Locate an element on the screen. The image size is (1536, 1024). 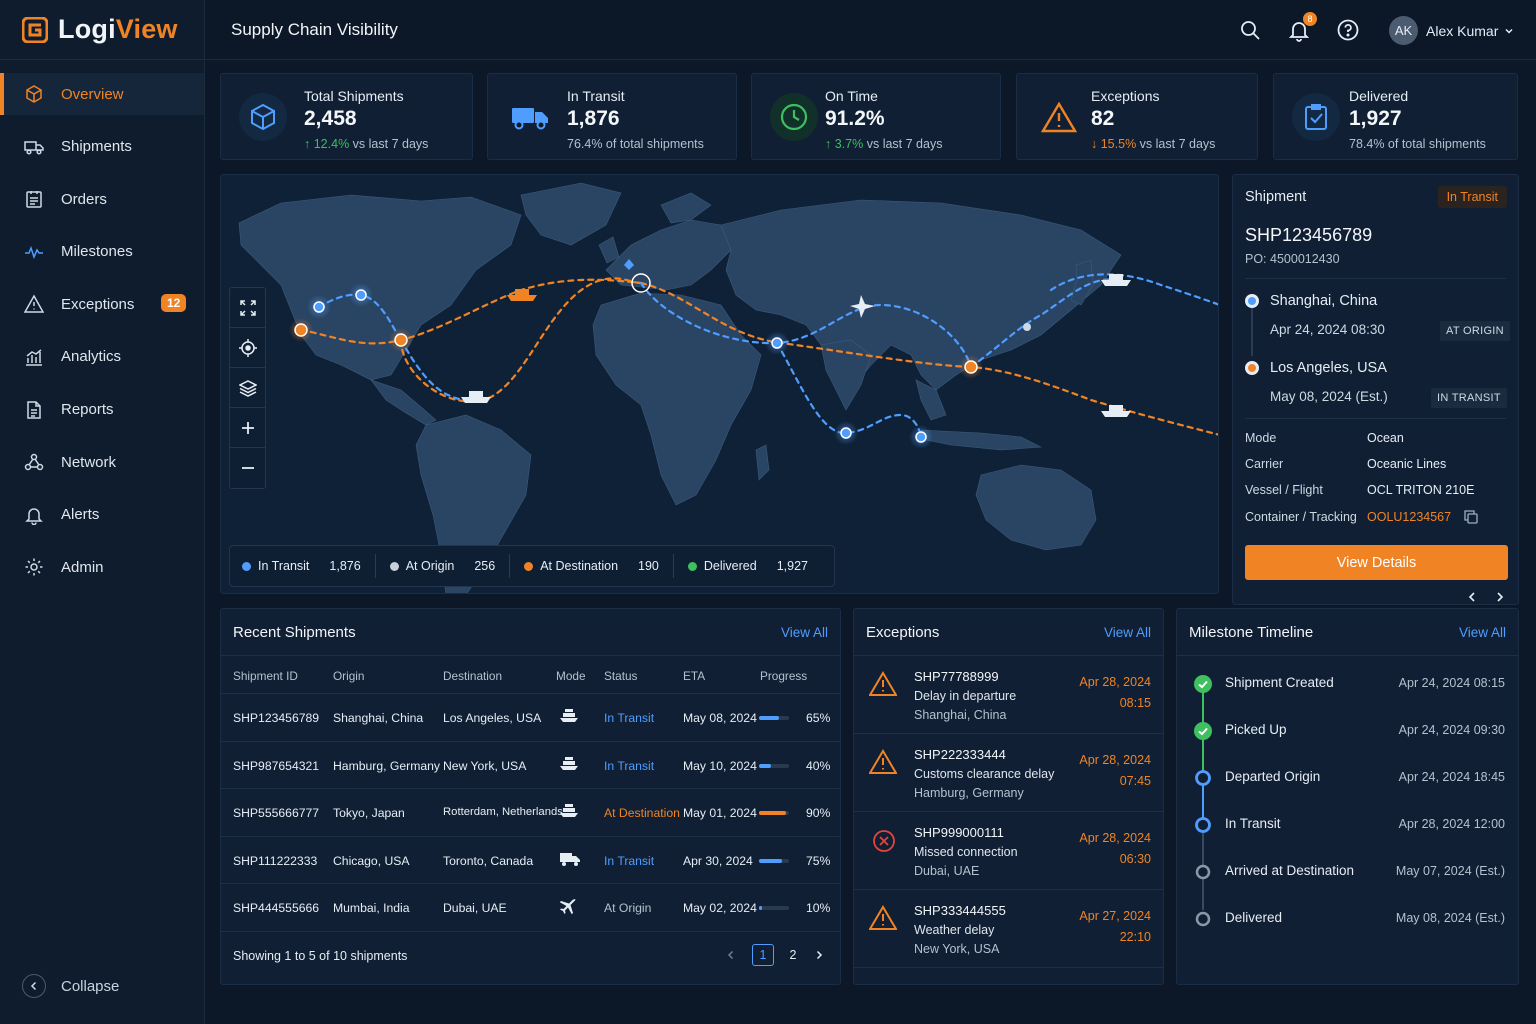
clipboard-check-icon is located at coordinates (1316, 117).